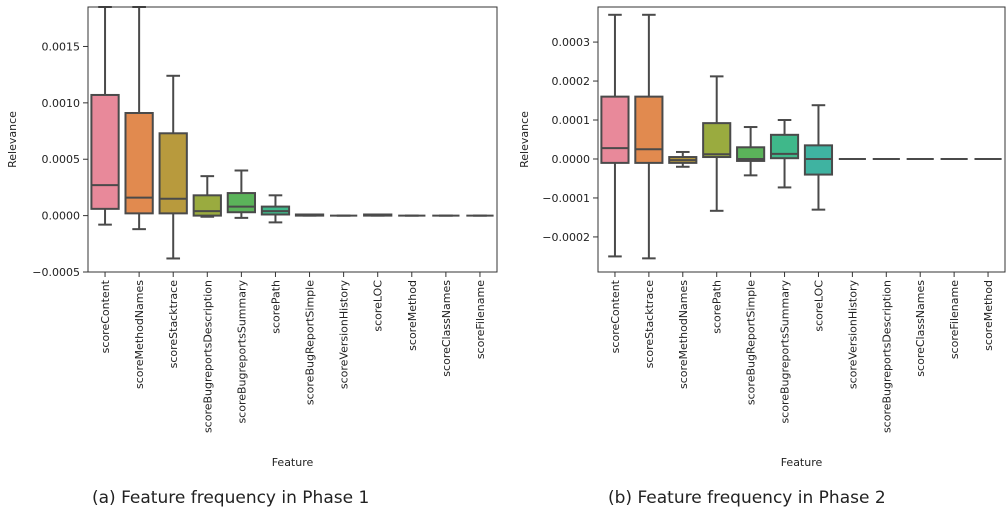 The image size is (1008, 524). Describe the element at coordinates (61, 159) in the screenshot. I see `y-tick-label: 0.0005` at that location.